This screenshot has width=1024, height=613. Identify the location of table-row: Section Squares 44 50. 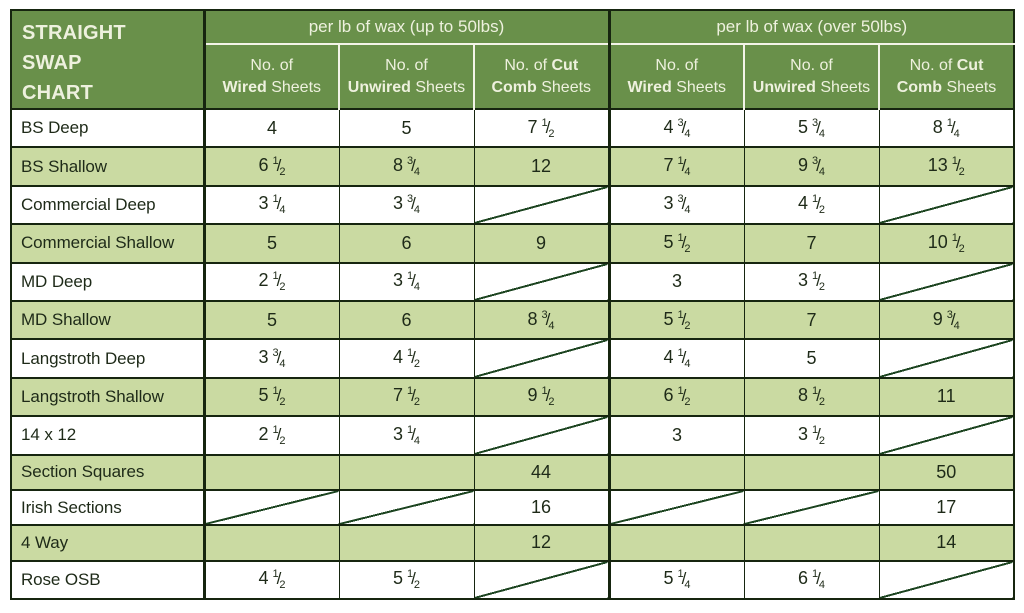
(512, 472).